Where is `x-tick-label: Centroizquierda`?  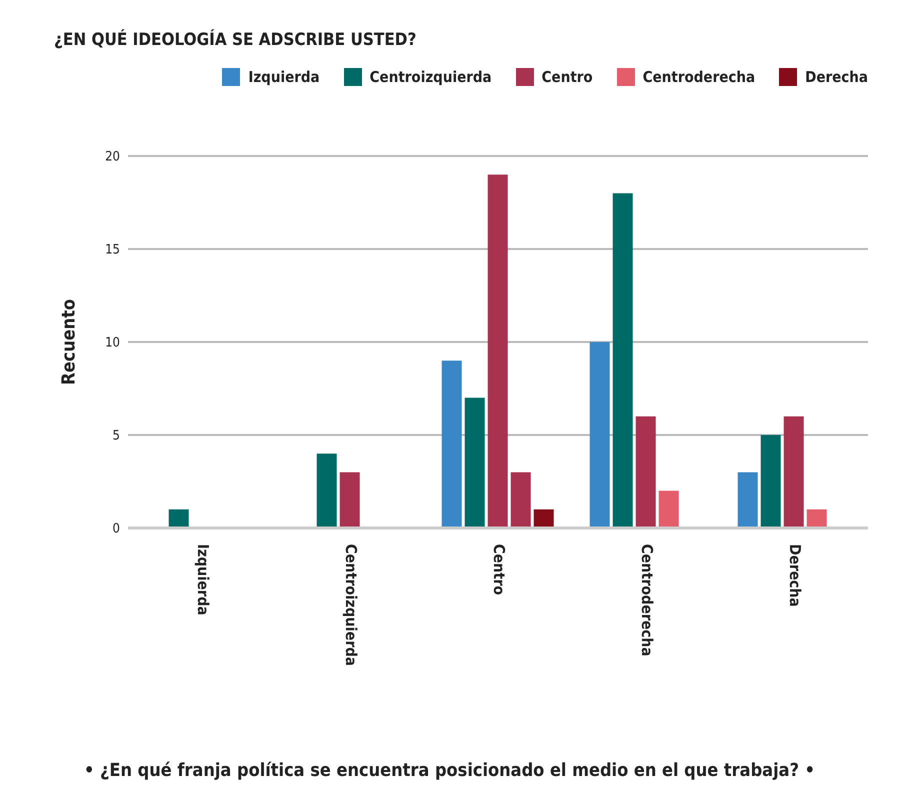
x-tick-label: Centroizquierda is located at coordinates (351, 605).